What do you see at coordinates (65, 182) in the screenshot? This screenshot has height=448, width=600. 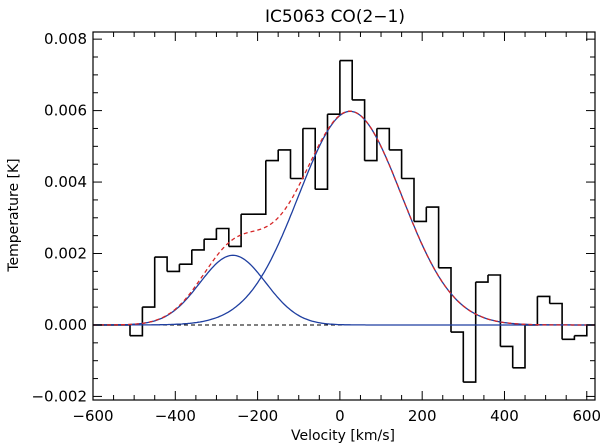 I see `y-tick-label: 0.004` at bounding box center [65, 182].